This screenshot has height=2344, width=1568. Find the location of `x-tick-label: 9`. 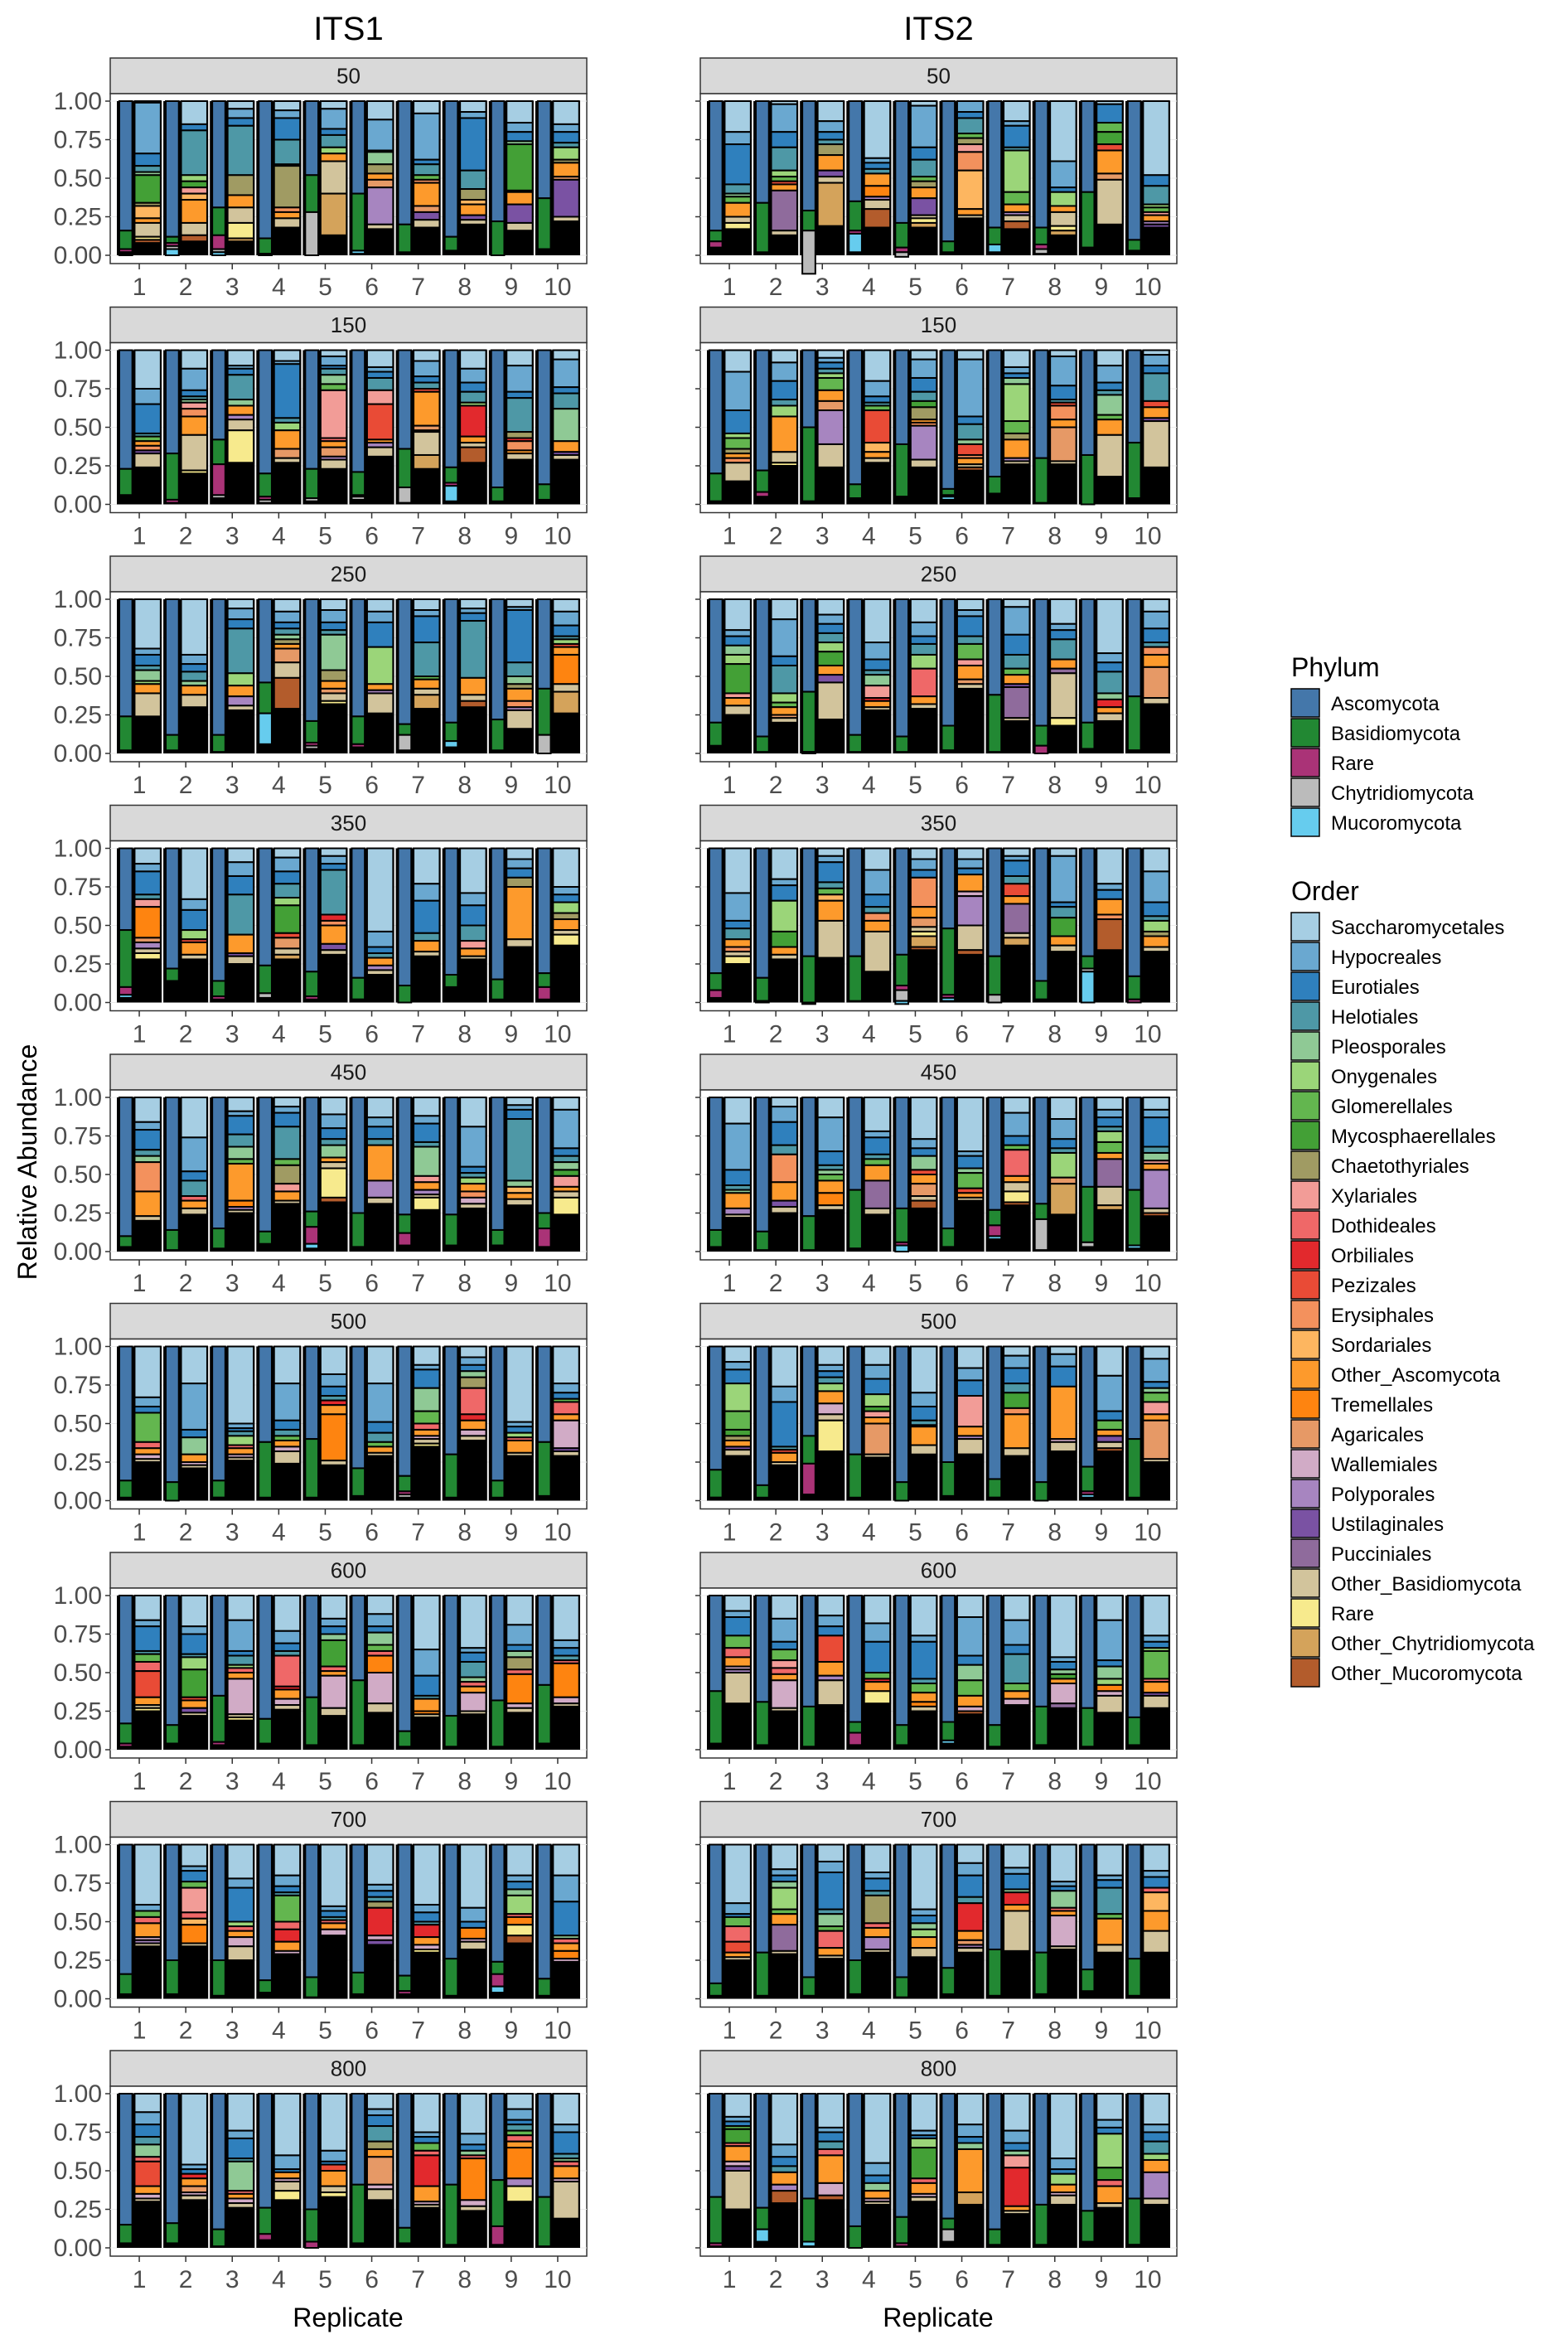

x-tick-label: 9 is located at coordinates (1102, 287).